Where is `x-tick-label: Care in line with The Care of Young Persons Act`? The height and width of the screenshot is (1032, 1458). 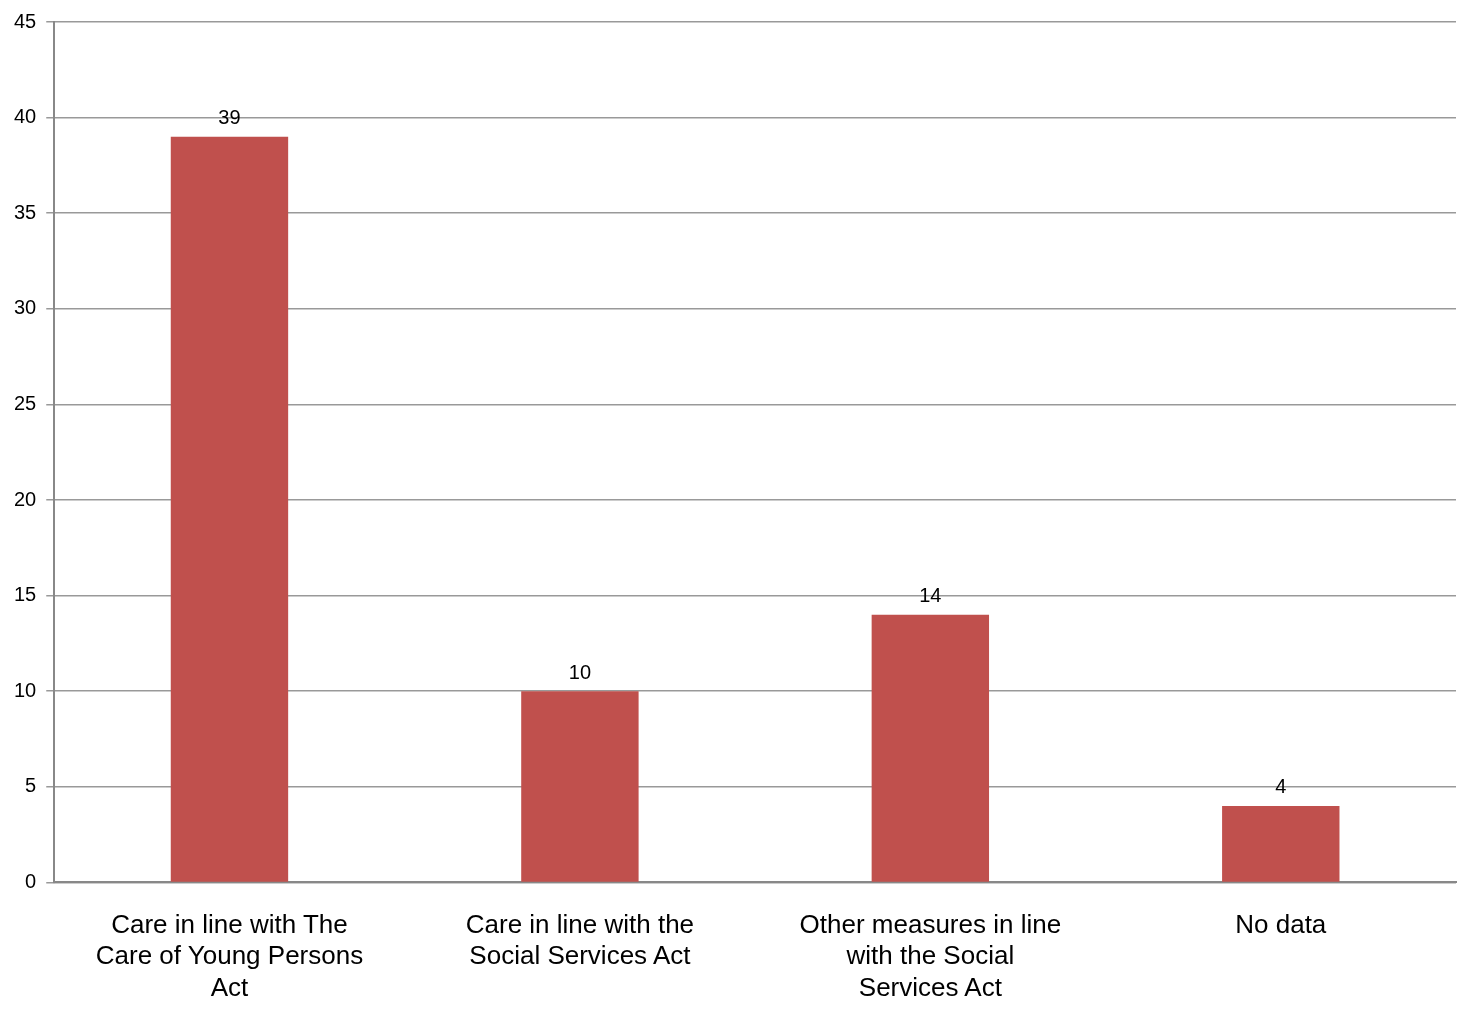 x-tick-label: Care in line with The Care of Young Persons Act is located at coordinates (229, 955).